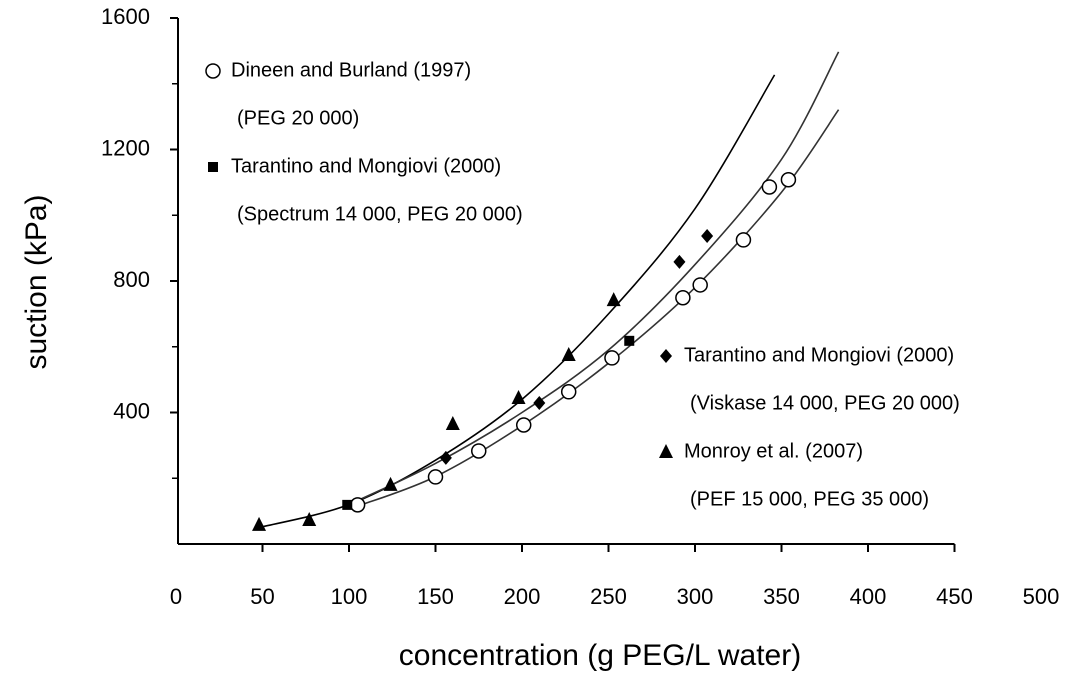 The height and width of the screenshot is (685, 1090). Describe the element at coordinates (125, 16) in the screenshot. I see `y-tick-label: 1600` at that location.